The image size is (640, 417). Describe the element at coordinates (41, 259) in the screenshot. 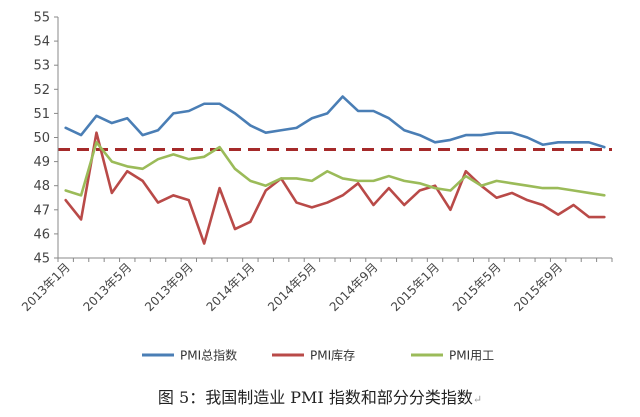

I see `y-tick-label: 45` at that location.